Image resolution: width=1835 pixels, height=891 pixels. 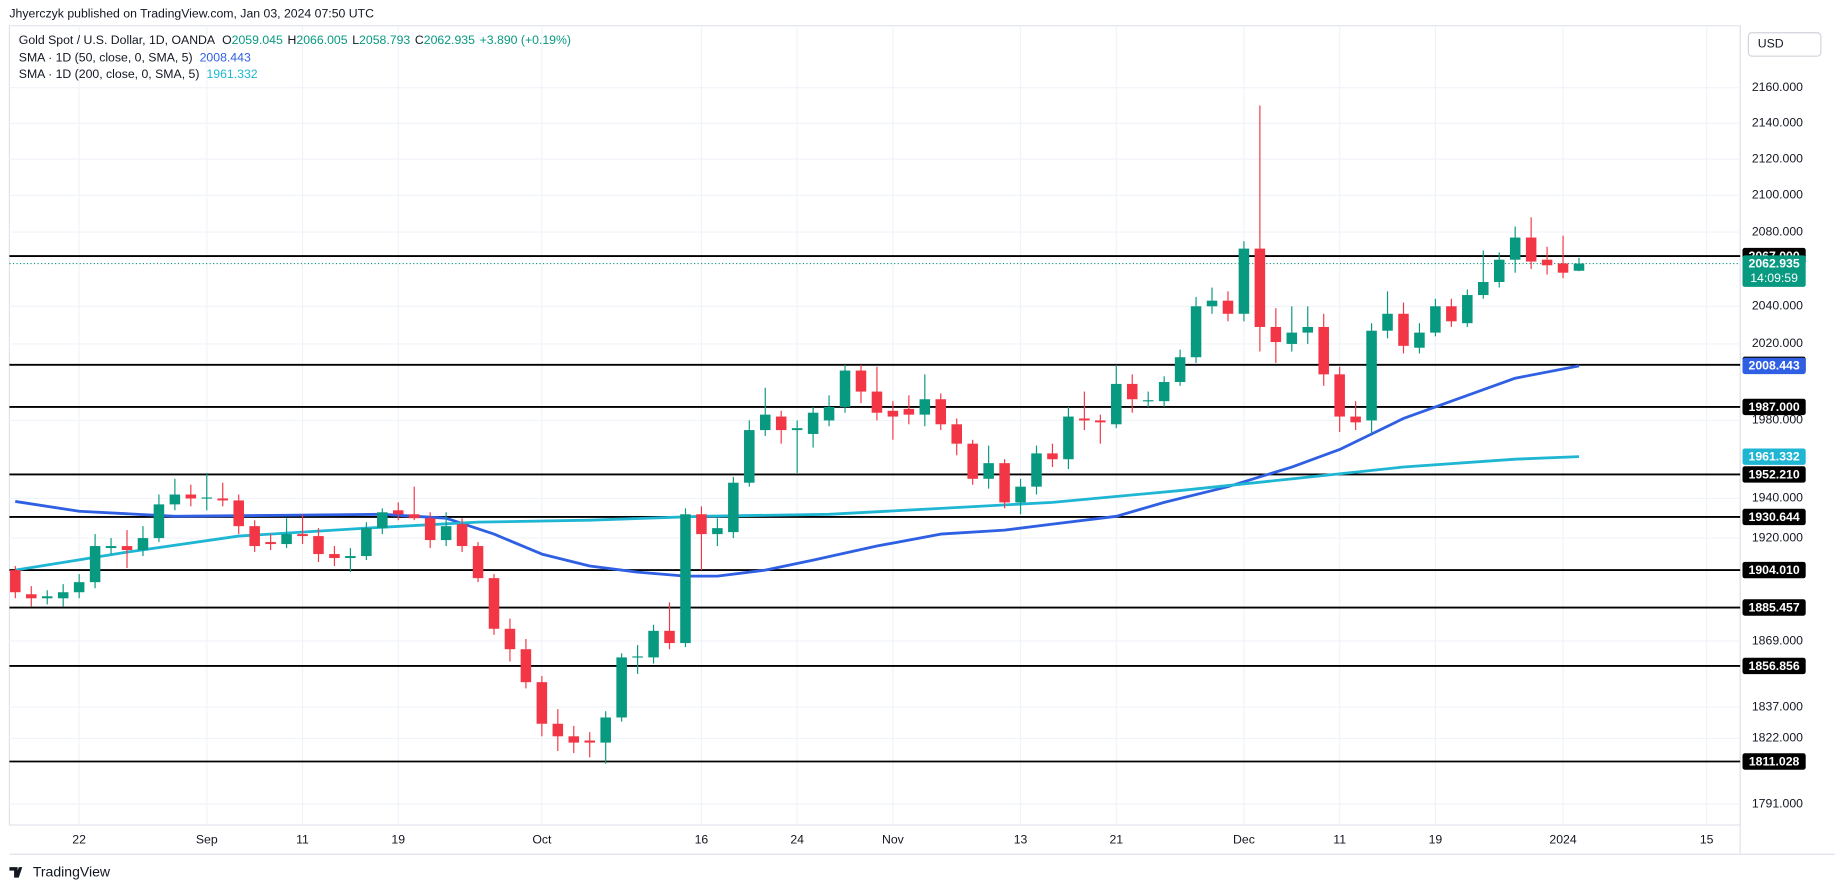 I want to click on y-tick-label: 1920.000, so click(x=1777, y=537).